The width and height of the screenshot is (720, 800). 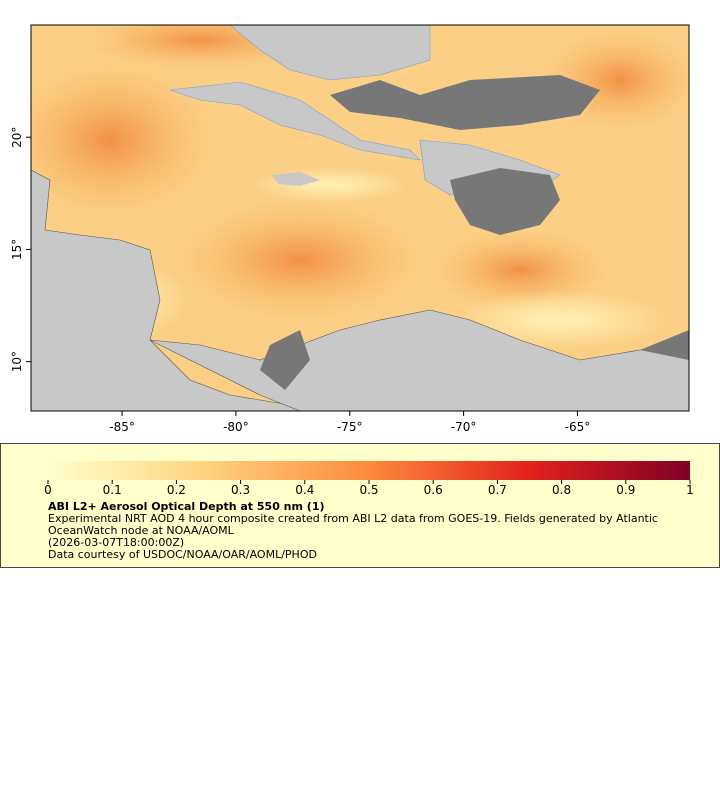 I want to click on y-tick-label: 15°, so click(x=17, y=249).